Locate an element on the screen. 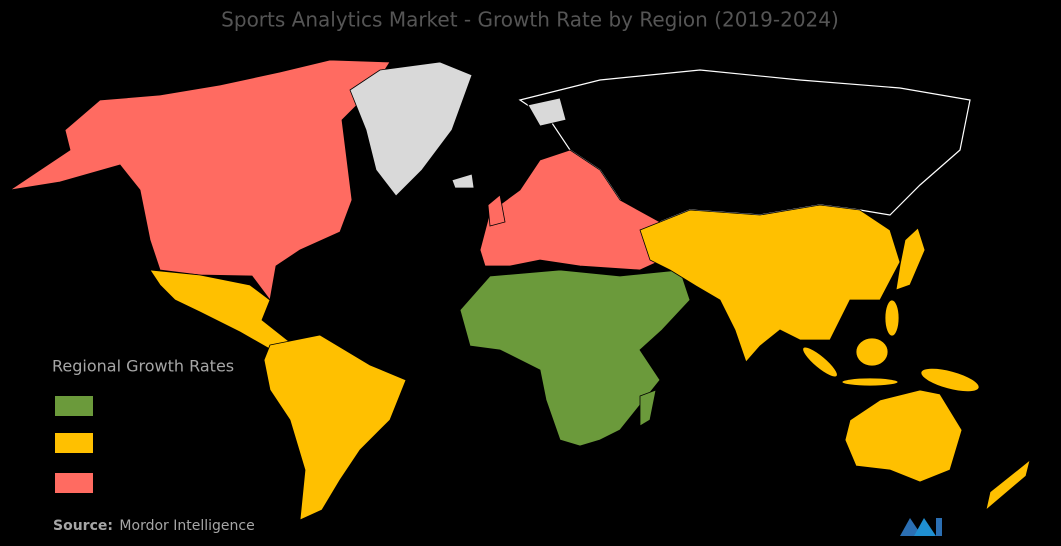 The width and height of the screenshot is (1061, 546). region-british-isles is located at coordinates (496, 210).